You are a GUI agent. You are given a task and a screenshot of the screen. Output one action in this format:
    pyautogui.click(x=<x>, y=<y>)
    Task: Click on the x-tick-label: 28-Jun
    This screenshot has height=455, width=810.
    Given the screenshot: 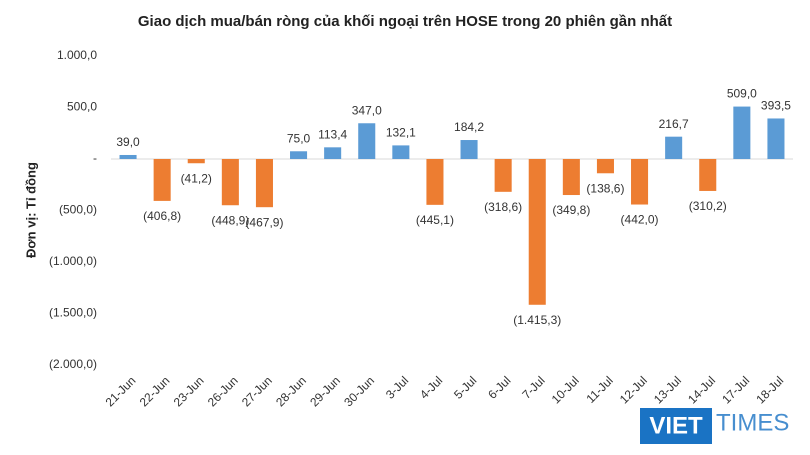 What is the action you would take?
    pyautogui.click(x=291, y=391)
    